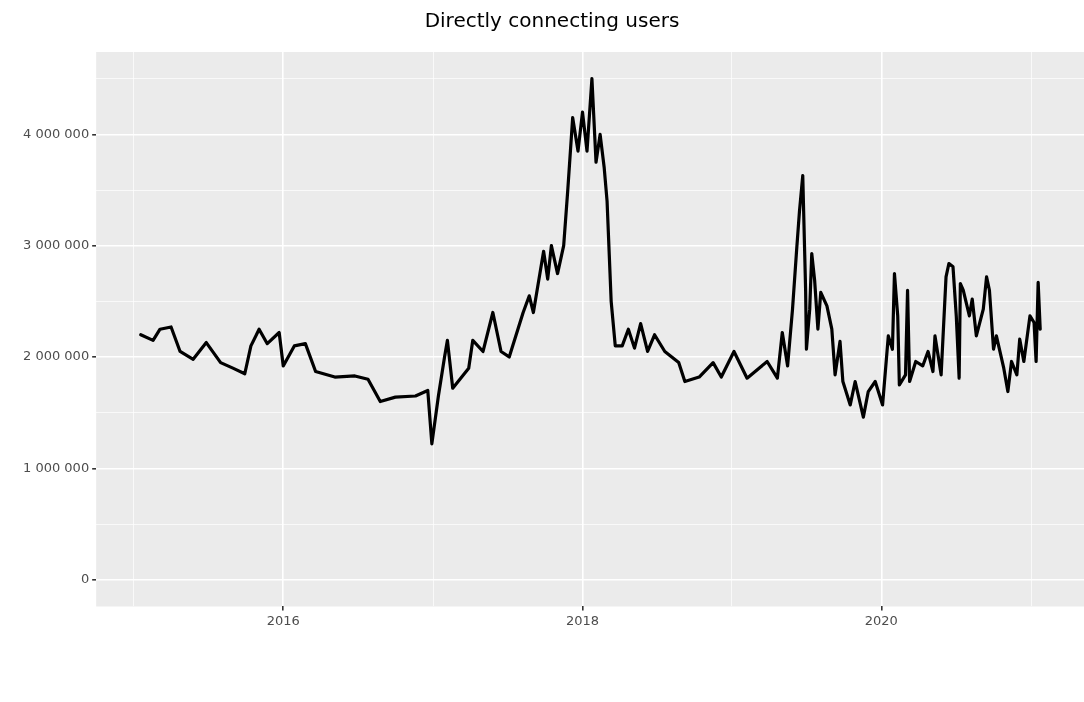 The width and height of the screenshot is (1084, 702). I want to click on x-tick-label: 2016, so click(283, 620).